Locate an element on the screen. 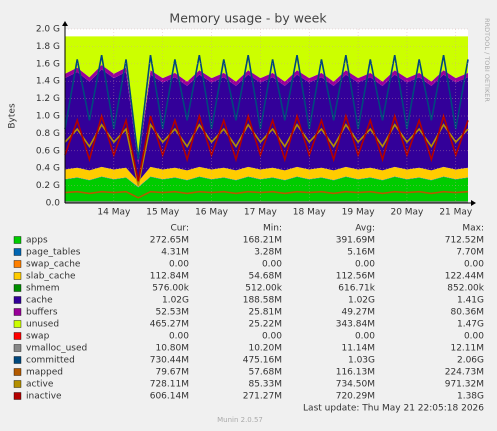  x-tick-label: 17 May is located at coordinates (261, 213).